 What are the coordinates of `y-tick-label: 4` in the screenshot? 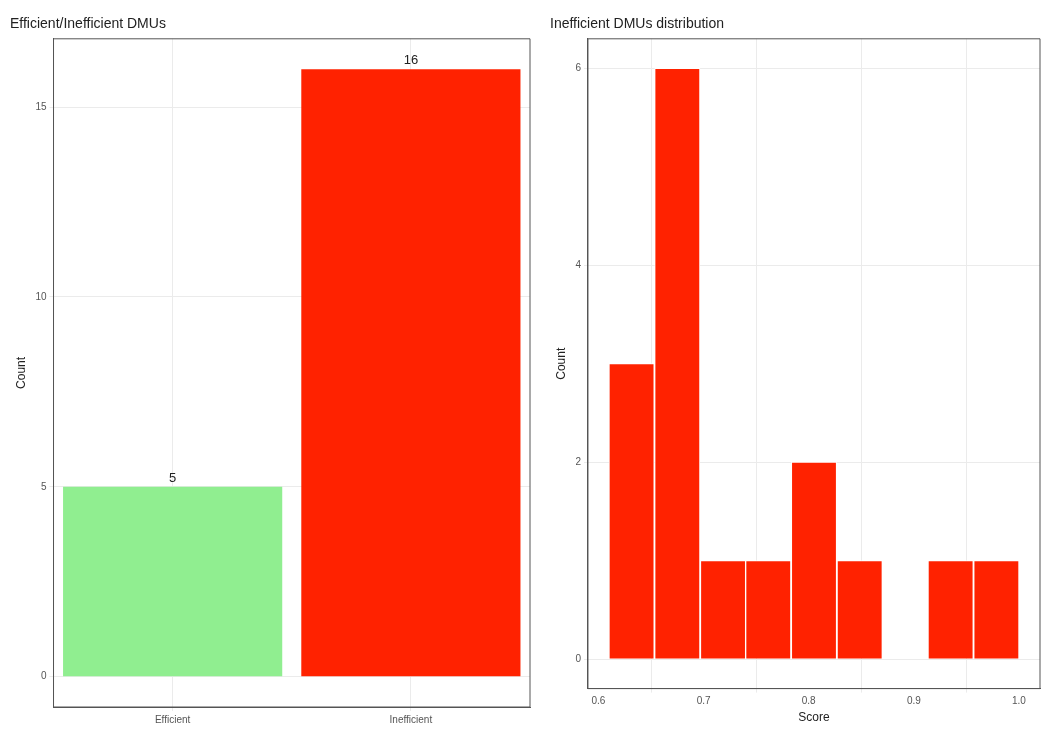 It's located at (578, 264).